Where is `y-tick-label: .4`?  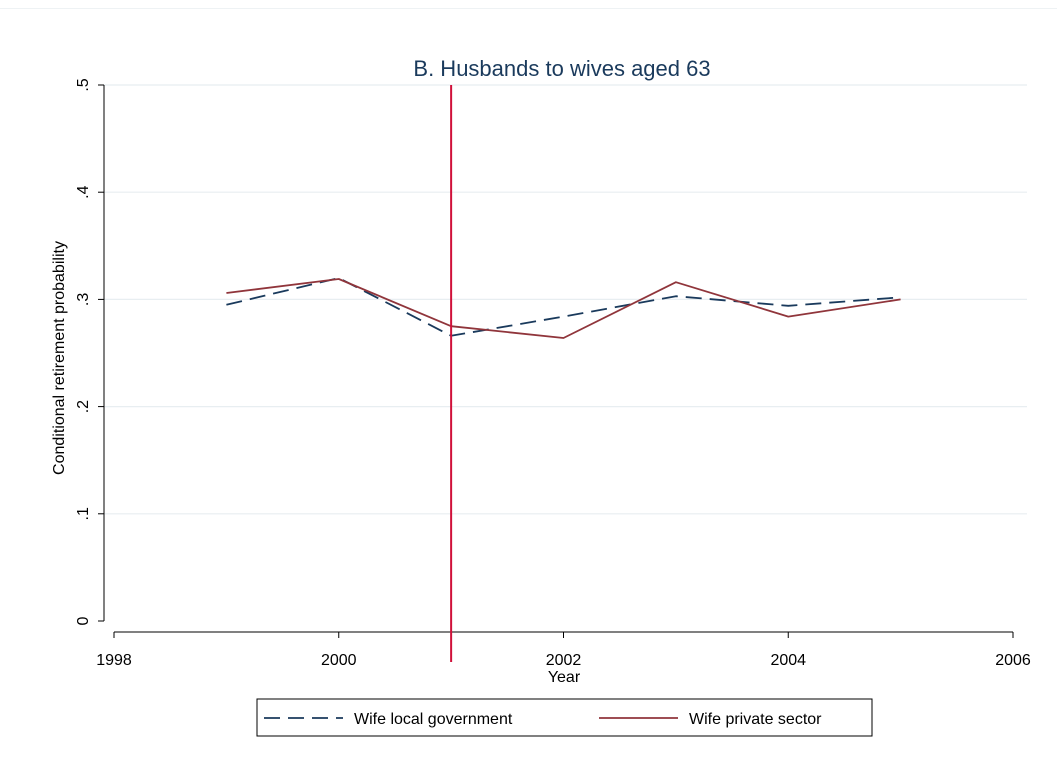 y-tick-label: .4 is located at coordinates (83, 191).